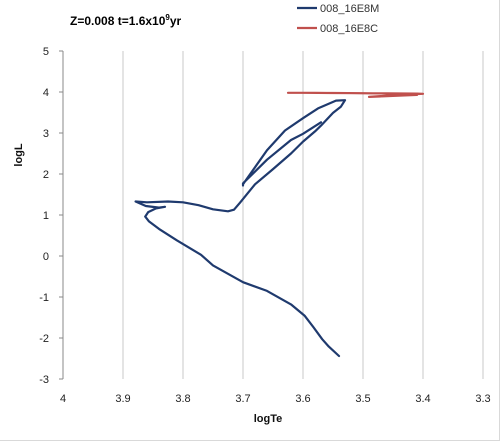  I want to click on x-tick-label: 3.5, so click(362, 399).